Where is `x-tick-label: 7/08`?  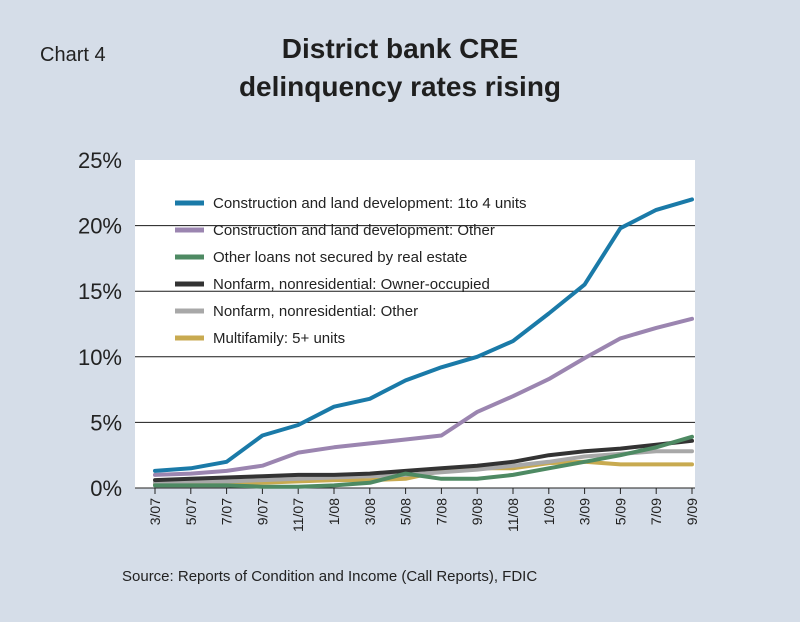
x-tick-label: 7/08 is located at coordinates (441, 511).